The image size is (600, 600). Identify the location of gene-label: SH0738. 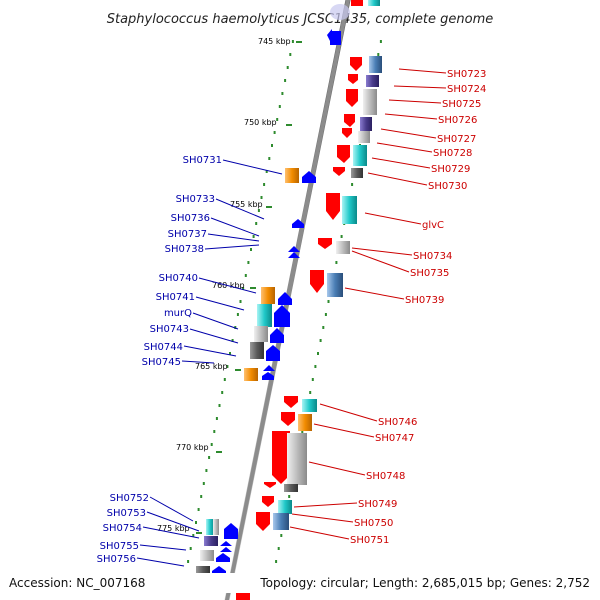
(184, 249).